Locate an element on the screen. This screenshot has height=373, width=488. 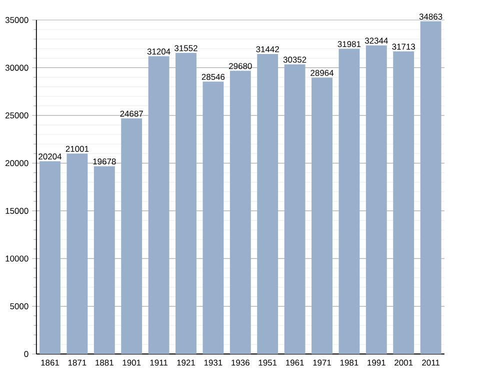
data-label: 24687 is located at coordinates (131, 113).